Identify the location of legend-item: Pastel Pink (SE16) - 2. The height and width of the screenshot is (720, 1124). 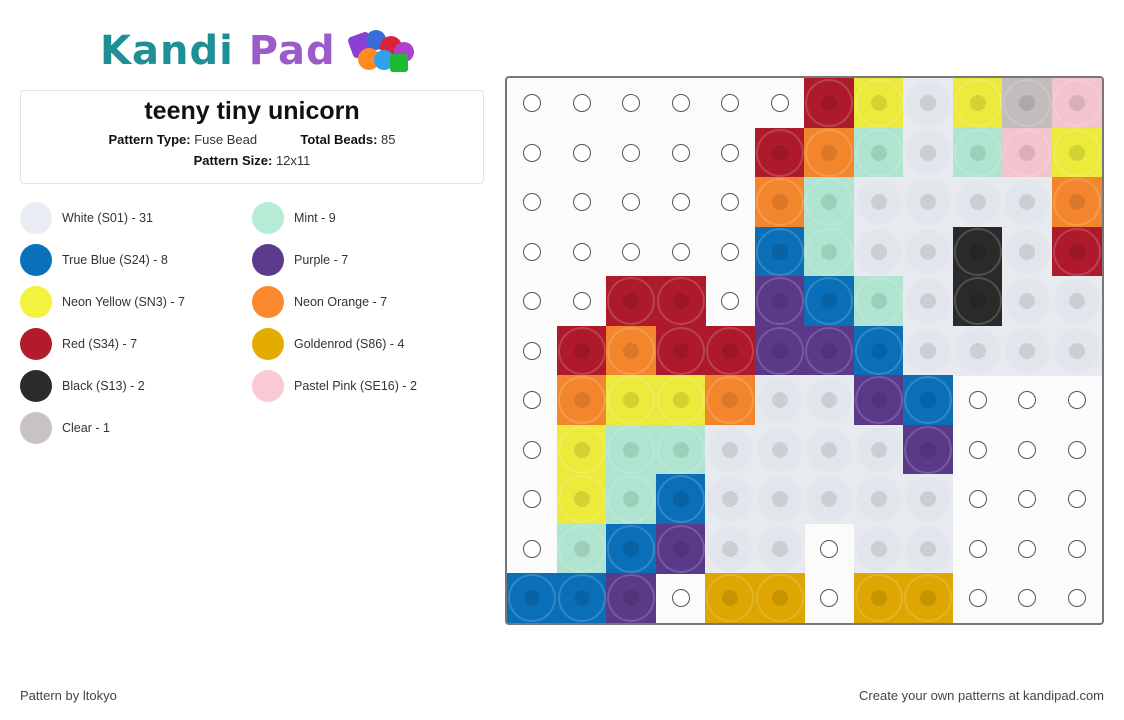
(334, 386).